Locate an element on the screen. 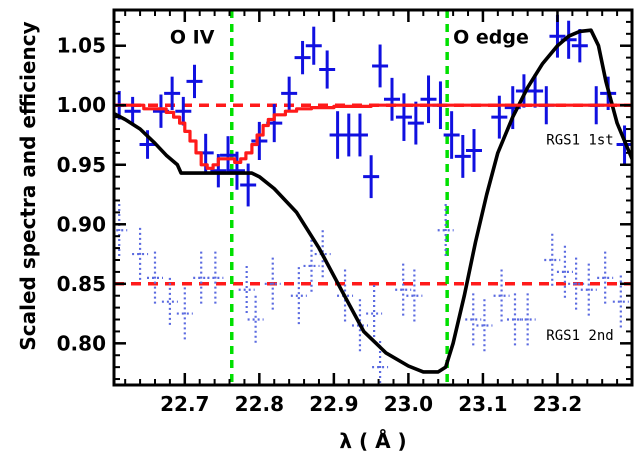 Image resolution: width=638 pixels, height=457 pixels. x-tick-label: 23.0 is located at coordinates (408, 404).